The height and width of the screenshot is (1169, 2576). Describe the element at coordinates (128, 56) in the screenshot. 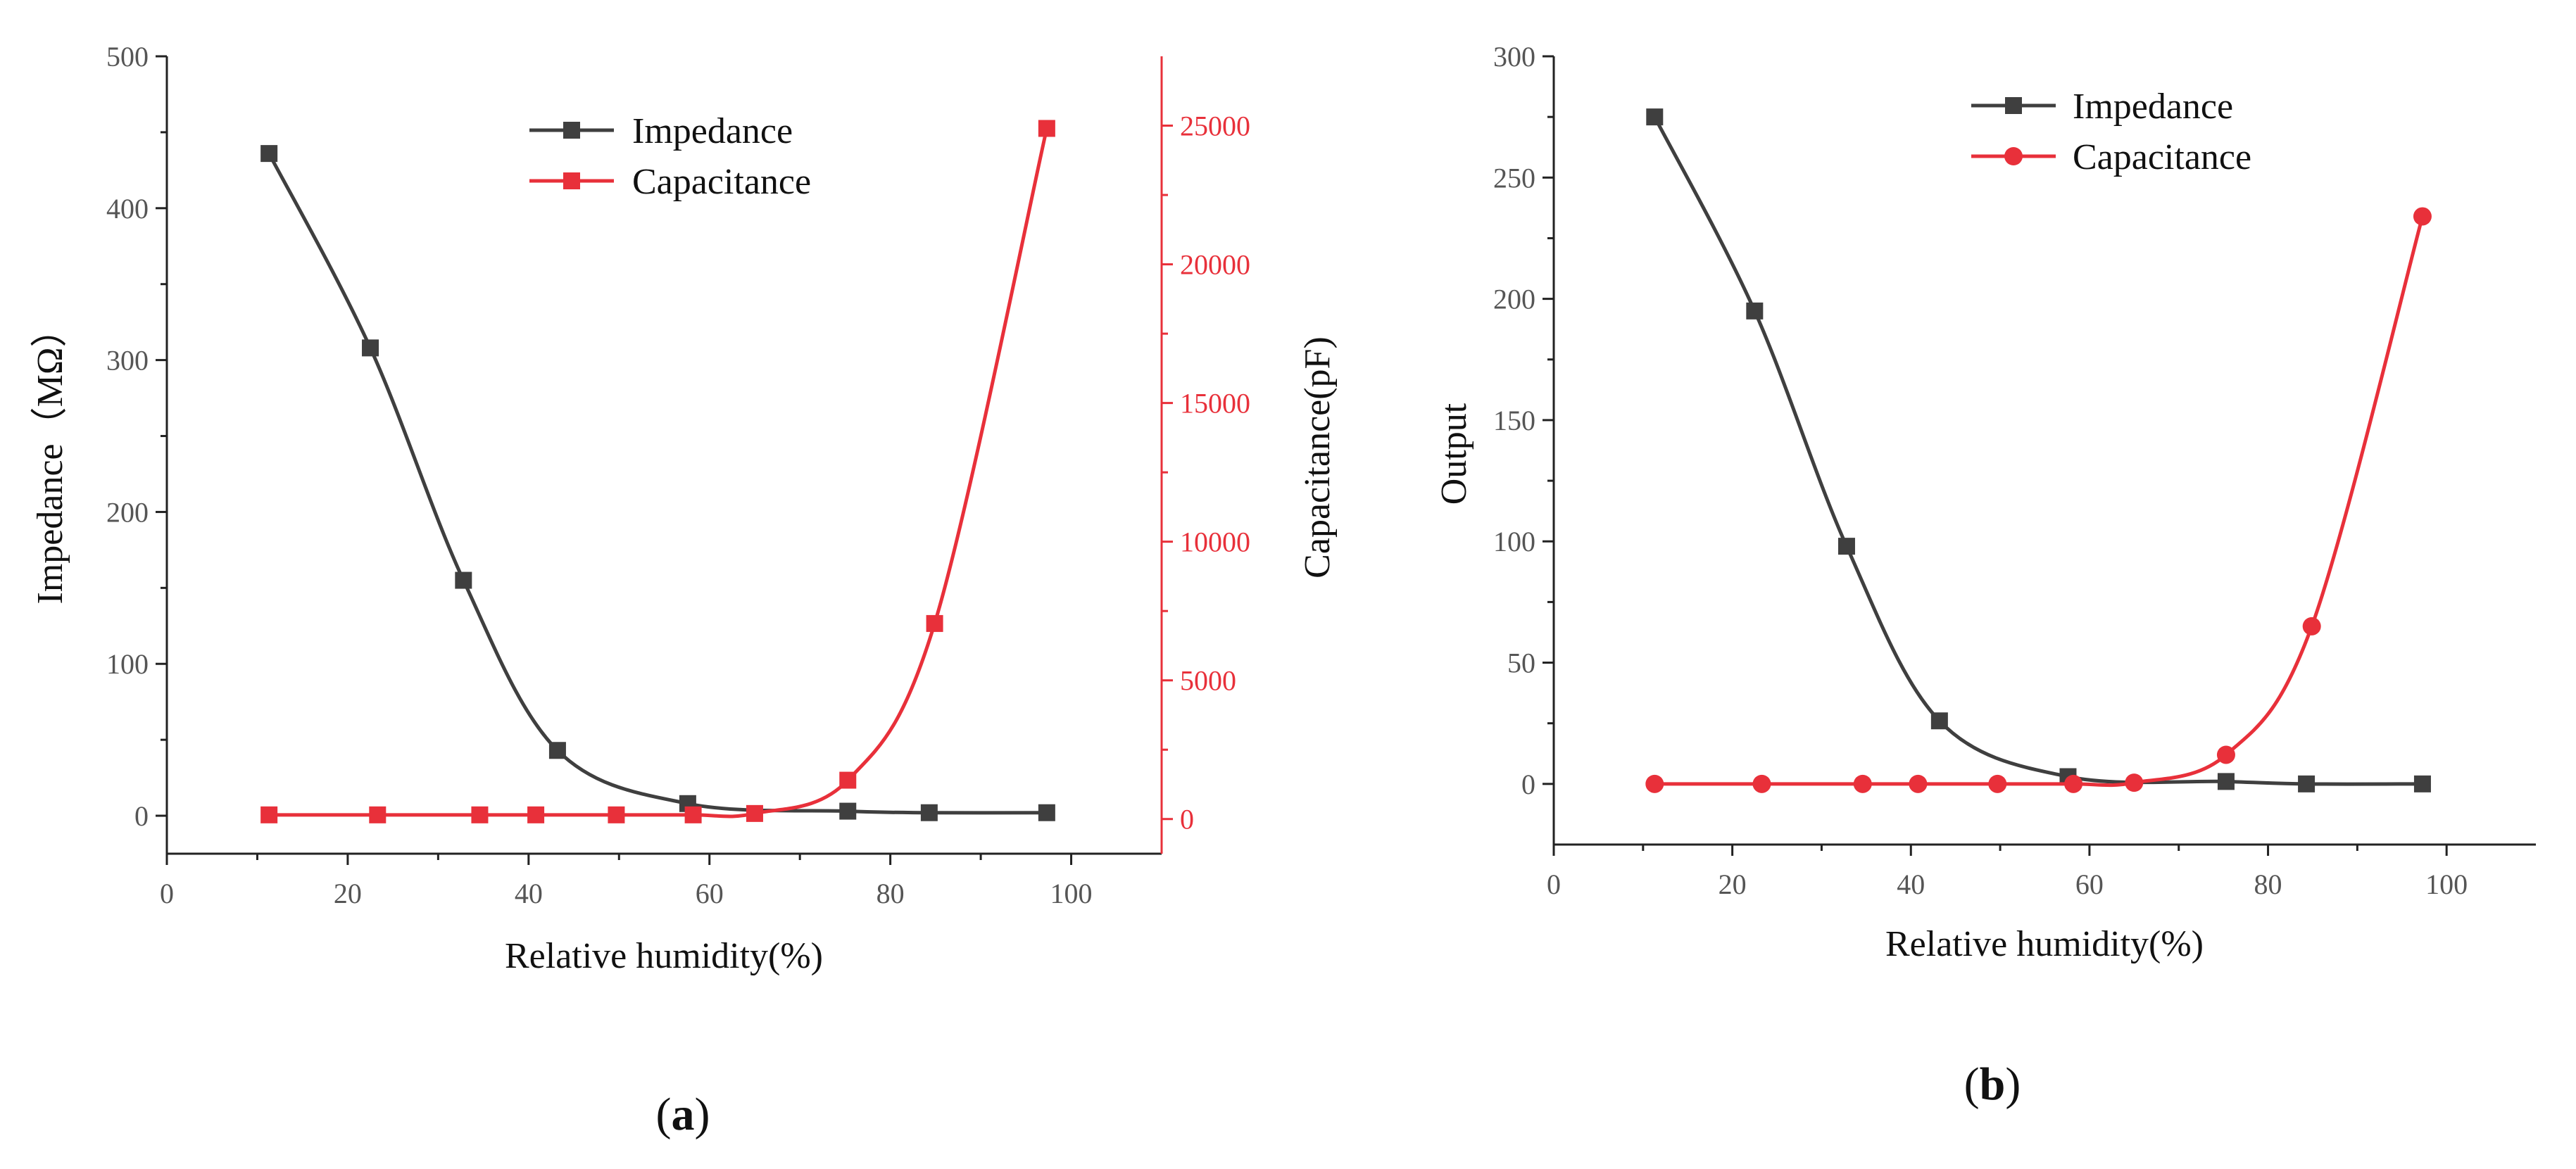

I see `panel-a-y-tick-label: 500` at that location.